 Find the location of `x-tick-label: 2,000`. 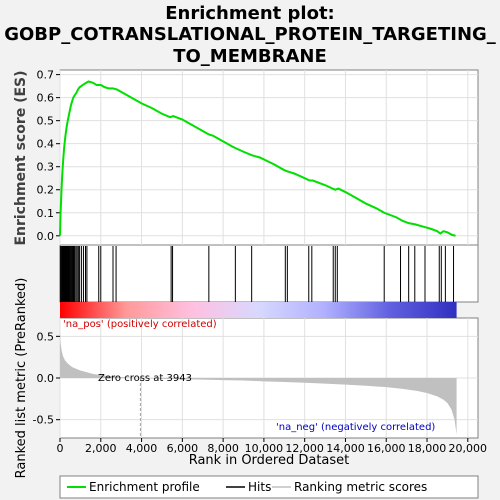

x-tick-label: 2,000 is located at coordinates (101, 448).